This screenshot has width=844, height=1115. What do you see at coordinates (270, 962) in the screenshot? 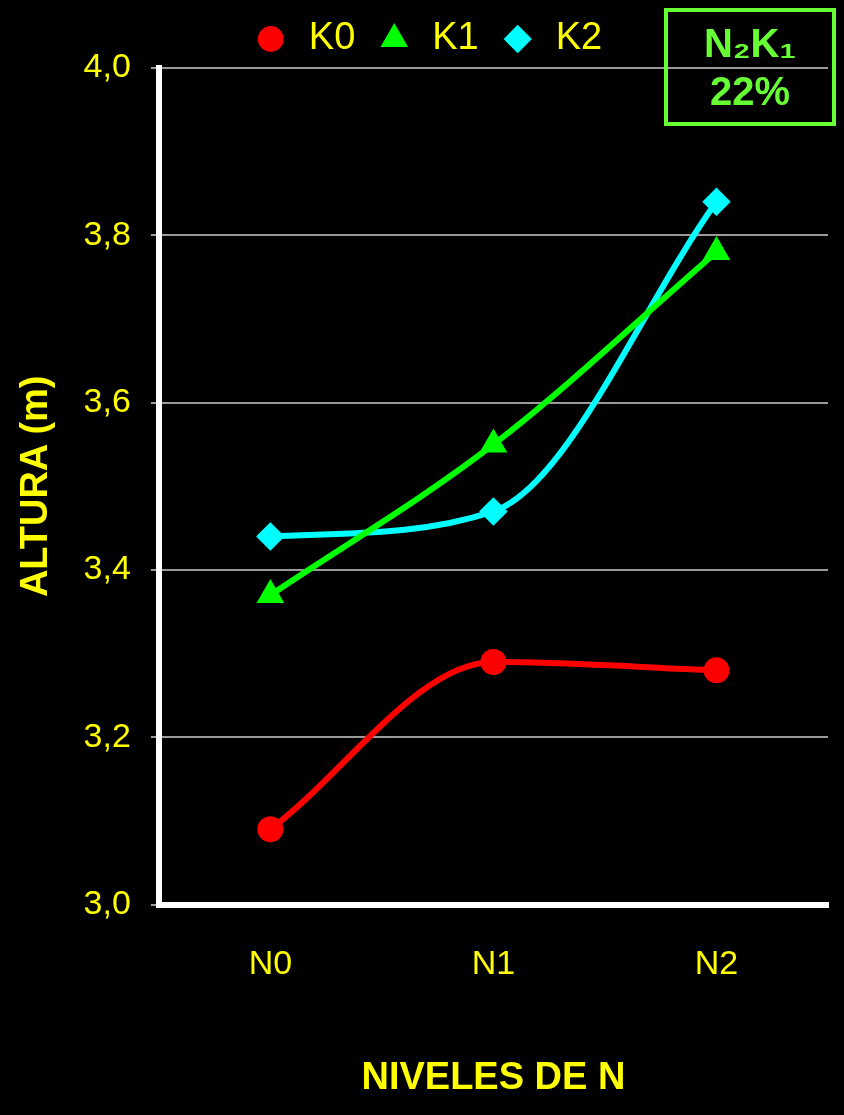
I see `x-tick-label: N0` at bounding box center [270, 962].